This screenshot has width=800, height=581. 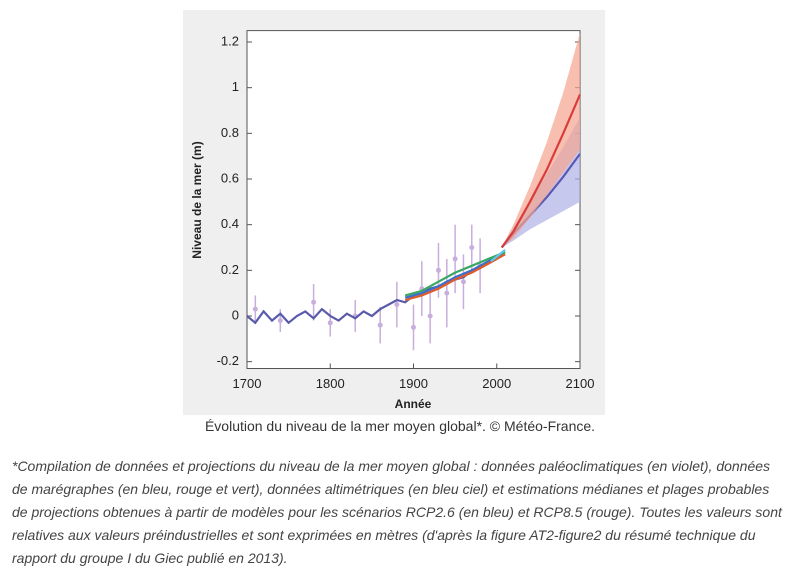 What do you see at coordinates (413, 404) in the screenshot?
I see `x-axis-label: Année` at bounding box center [413, 404].